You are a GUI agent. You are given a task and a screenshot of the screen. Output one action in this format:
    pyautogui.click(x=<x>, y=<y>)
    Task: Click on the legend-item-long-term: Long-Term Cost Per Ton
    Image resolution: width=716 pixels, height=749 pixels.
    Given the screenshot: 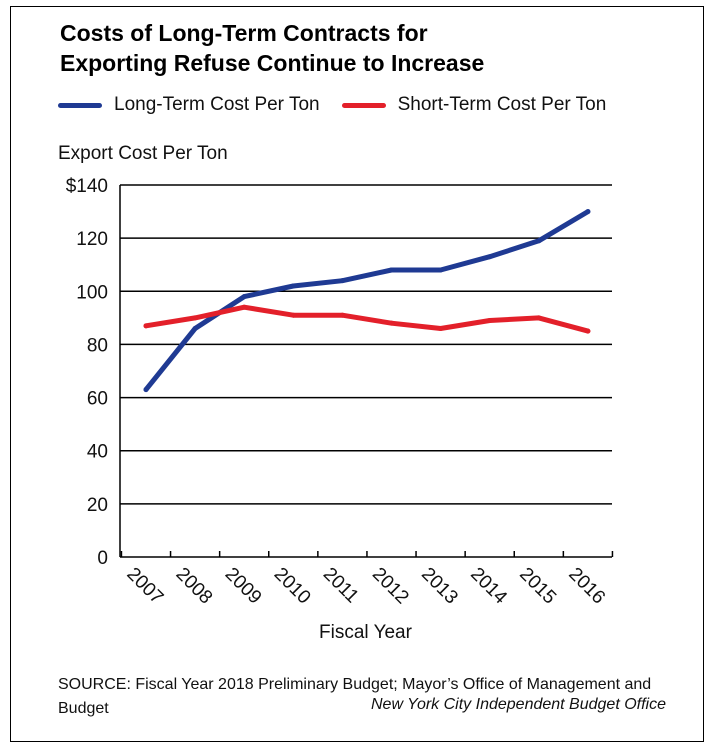 What is the action you would take?
    pyautogui.click(x=189, y=105)
    